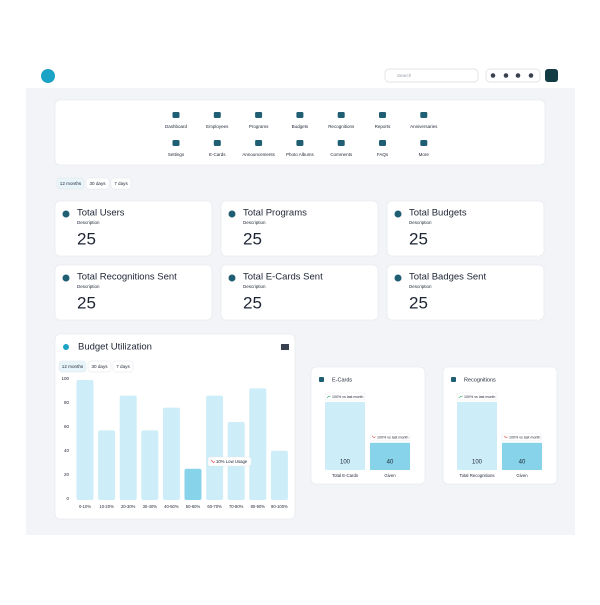  I want to click on y-tick-label: 40, so click(67, 450).